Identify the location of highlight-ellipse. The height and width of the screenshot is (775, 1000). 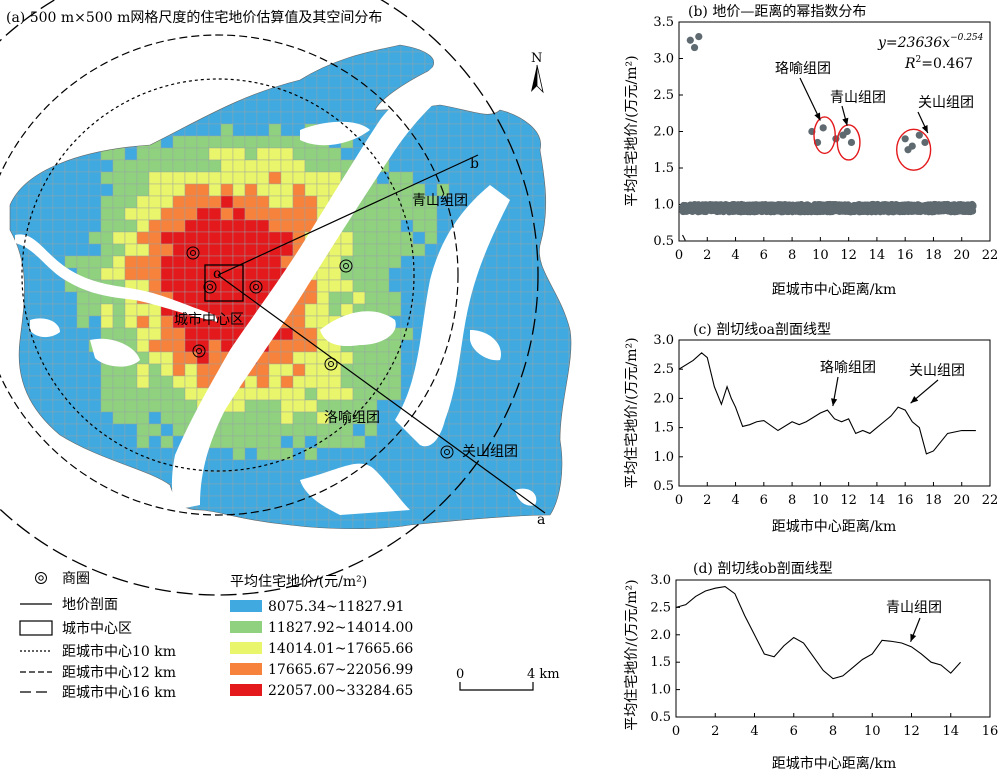
(848, 142).